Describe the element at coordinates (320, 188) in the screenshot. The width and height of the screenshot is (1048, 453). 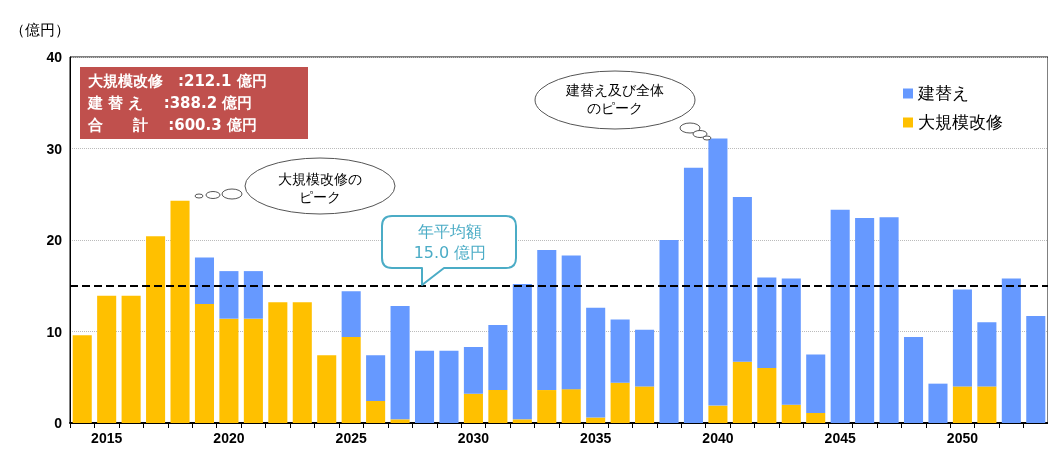
I see `annotation: 大規模改修のピーク` at that location.